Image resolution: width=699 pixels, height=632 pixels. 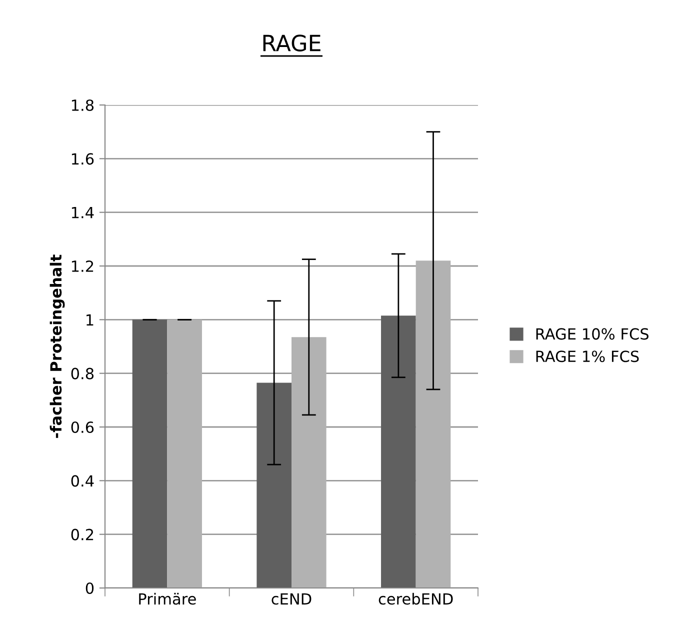 I want to click on x-tick-label: Primäre, so click(x=167, y=598).